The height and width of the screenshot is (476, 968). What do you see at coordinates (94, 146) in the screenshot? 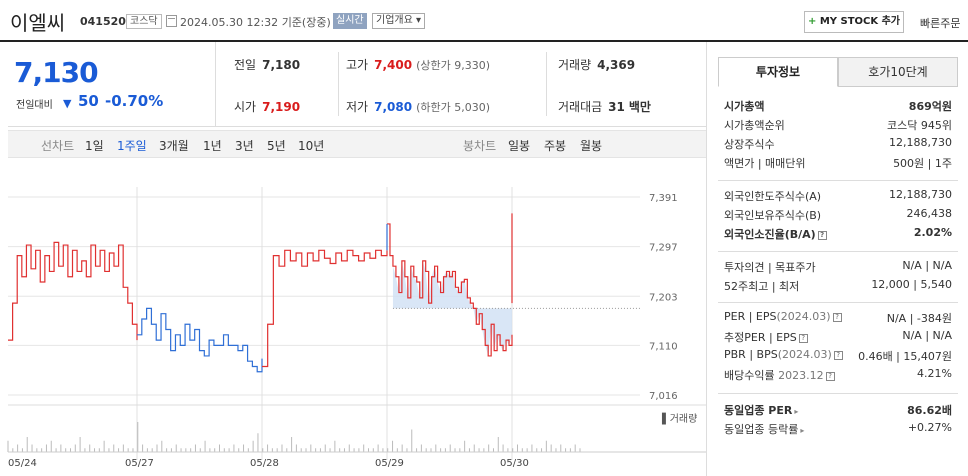
I see `period-1d: 1일` at bounding box center [94, 146].